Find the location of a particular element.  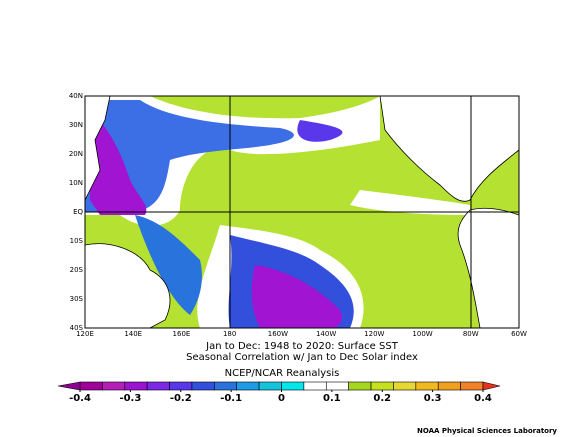

land-south-america is located at coordinates (488, 268).